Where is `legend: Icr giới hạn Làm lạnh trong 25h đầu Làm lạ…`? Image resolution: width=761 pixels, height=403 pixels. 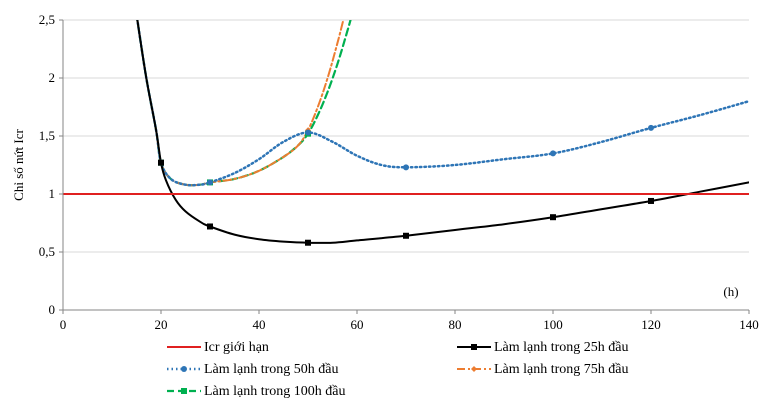
legend: Icr giới hạn Làm lạnh trong 25h đầu Làm lạ… is located at coordinates (398, 369).